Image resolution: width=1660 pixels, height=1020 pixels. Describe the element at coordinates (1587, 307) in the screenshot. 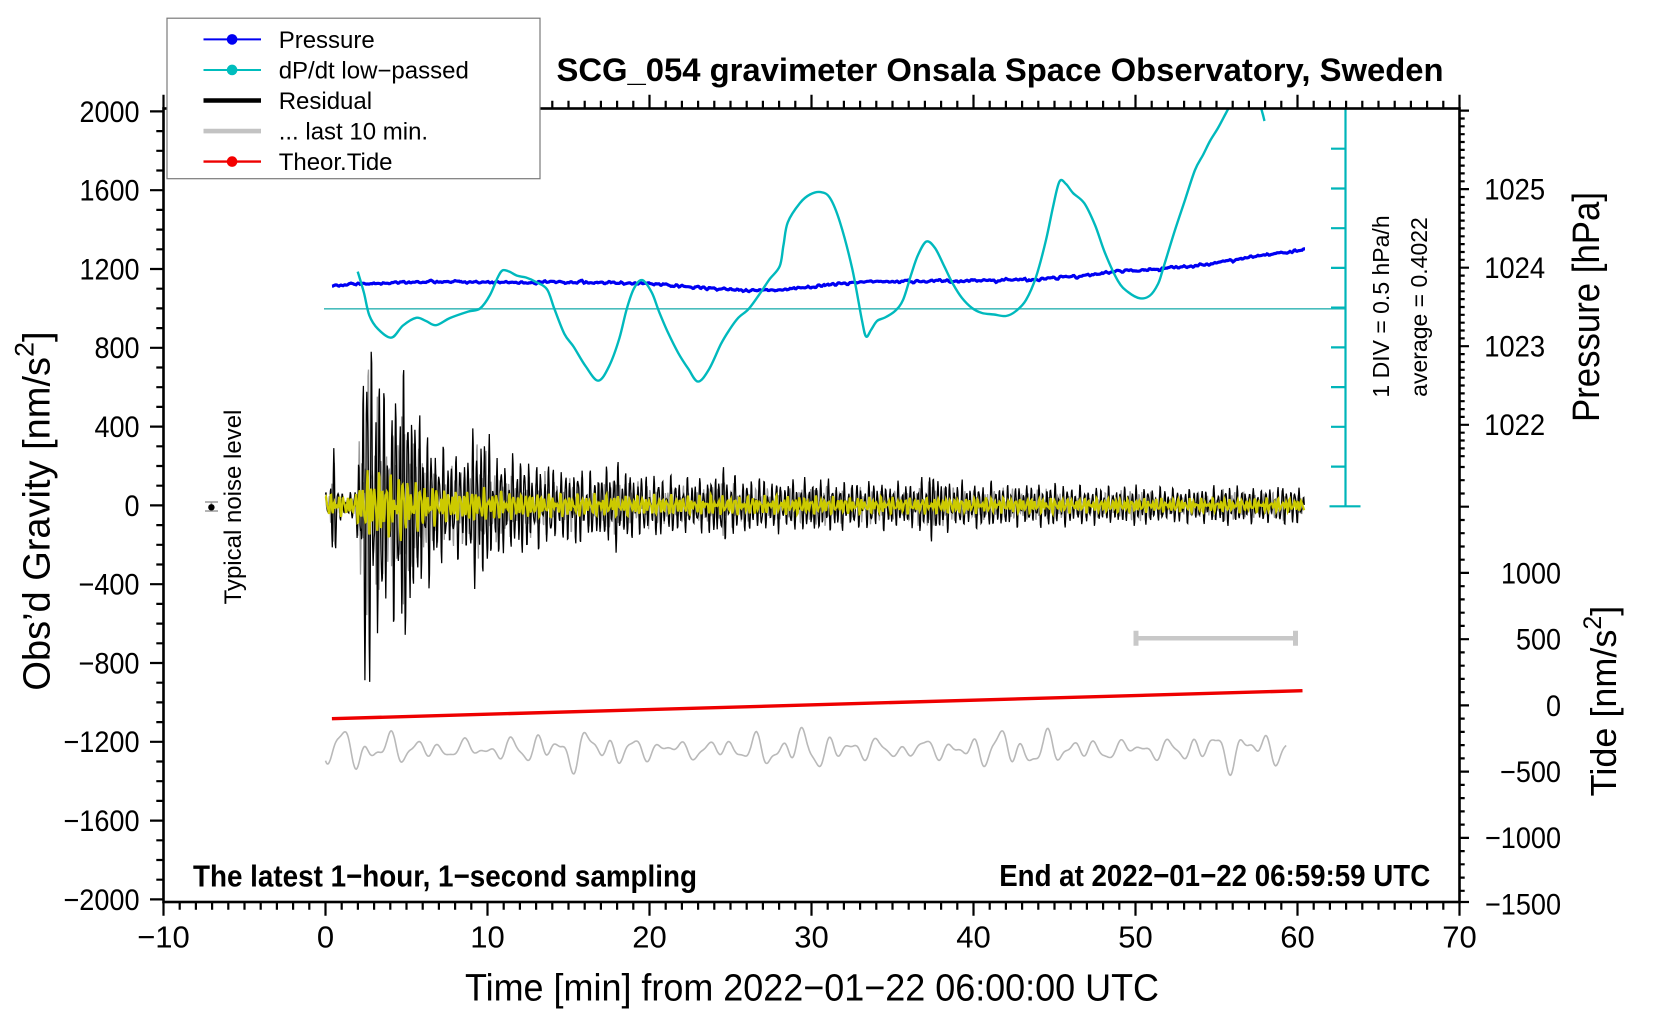

I see `svg-text: Pressure [hPa]` at that location.